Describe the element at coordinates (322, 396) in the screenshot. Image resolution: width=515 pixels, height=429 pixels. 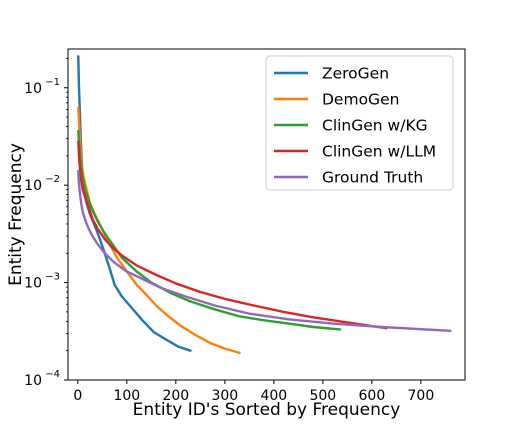
I see `x-tick-label: 500` at that location.